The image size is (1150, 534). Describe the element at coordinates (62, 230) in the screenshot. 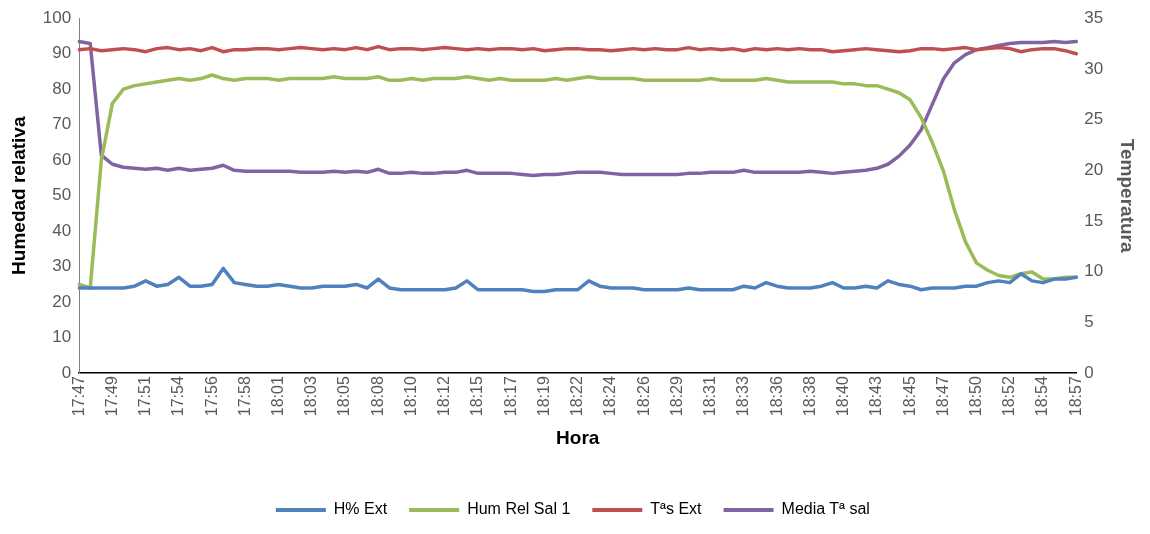

I see `y-tick-label: 40` at that location.